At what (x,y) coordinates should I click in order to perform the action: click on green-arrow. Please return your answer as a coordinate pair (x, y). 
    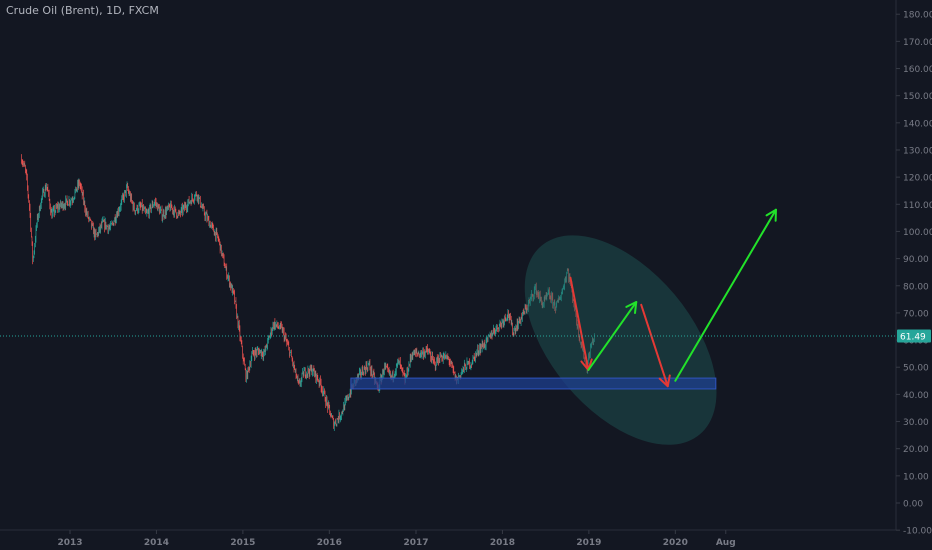
    Looking at the image, I should click on (725, 295).